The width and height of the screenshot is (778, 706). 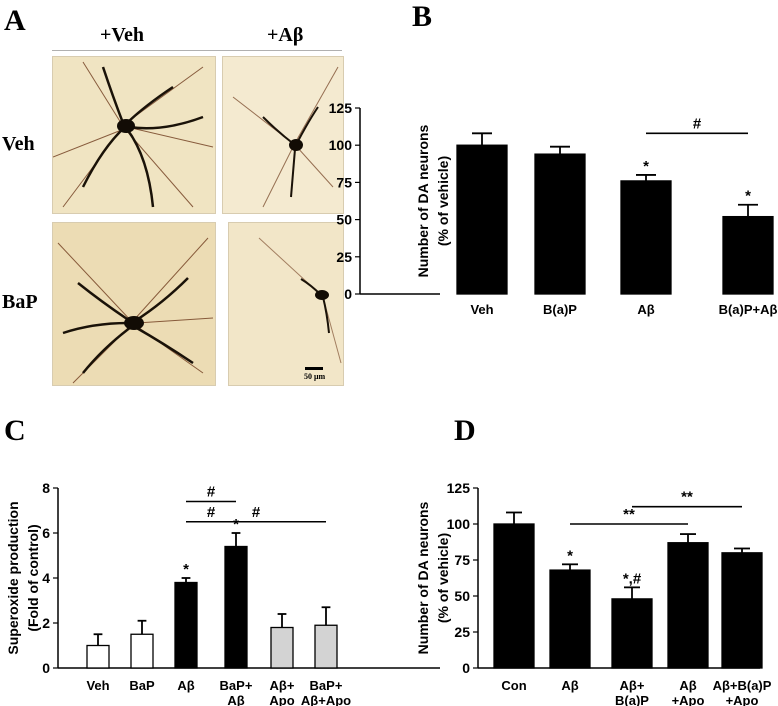 I want to click on micrograph-veh-veh, so click(x=134, y=135).